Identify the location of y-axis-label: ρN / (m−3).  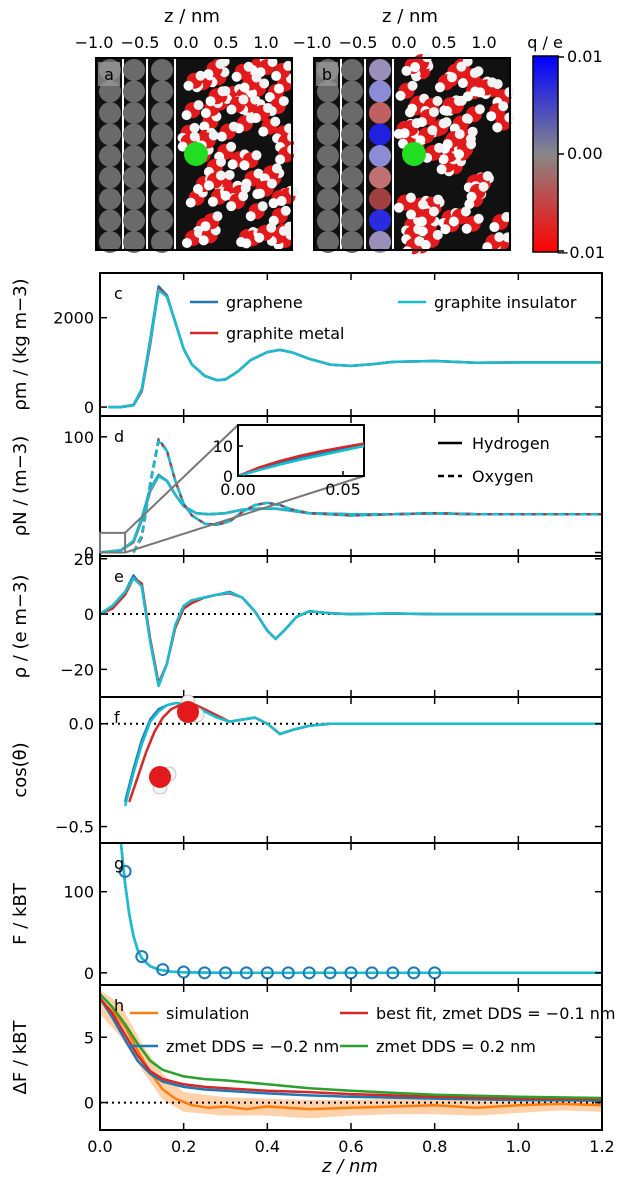
(20, 486).